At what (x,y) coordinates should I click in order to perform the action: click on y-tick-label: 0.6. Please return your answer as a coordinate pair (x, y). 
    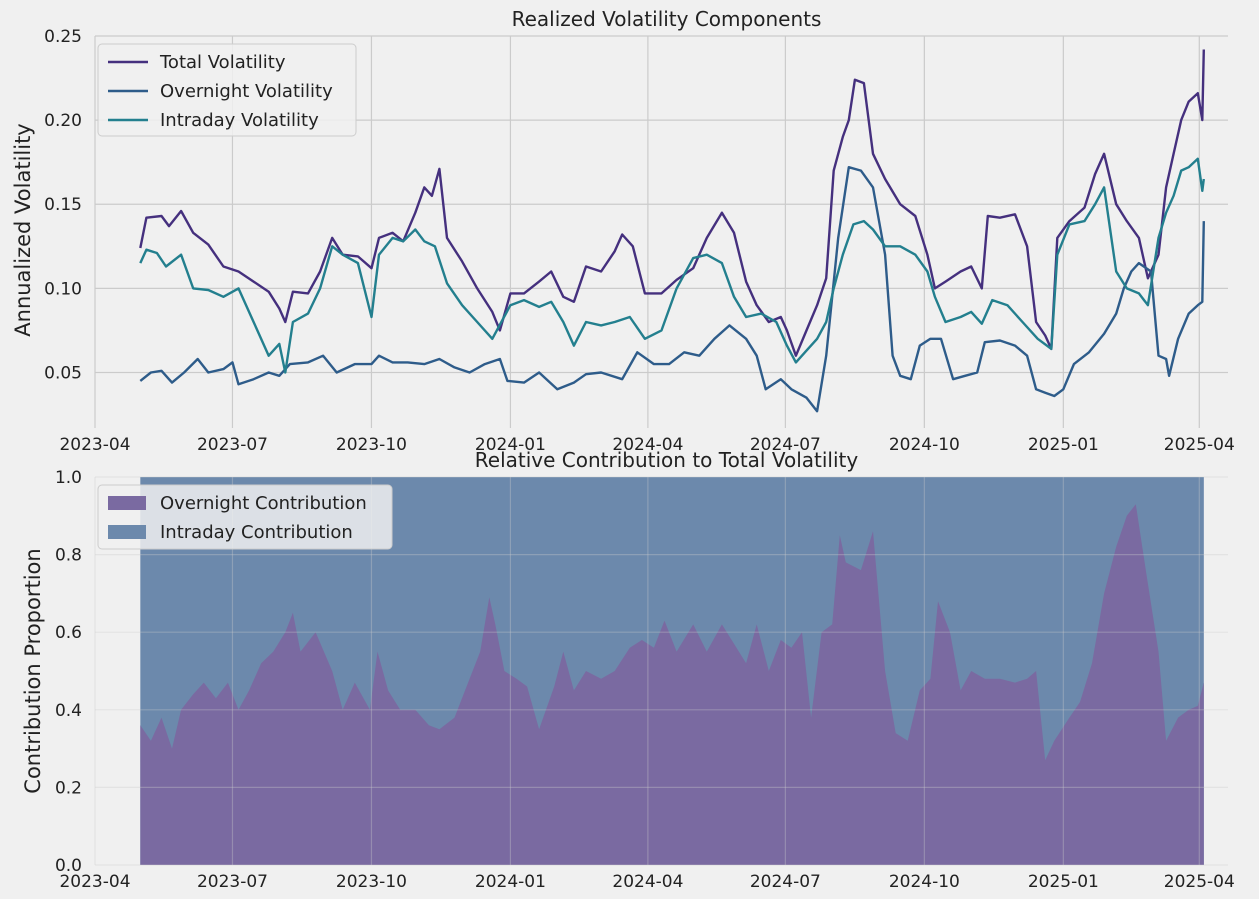
    Looking at the image, I should click on (68, 633).